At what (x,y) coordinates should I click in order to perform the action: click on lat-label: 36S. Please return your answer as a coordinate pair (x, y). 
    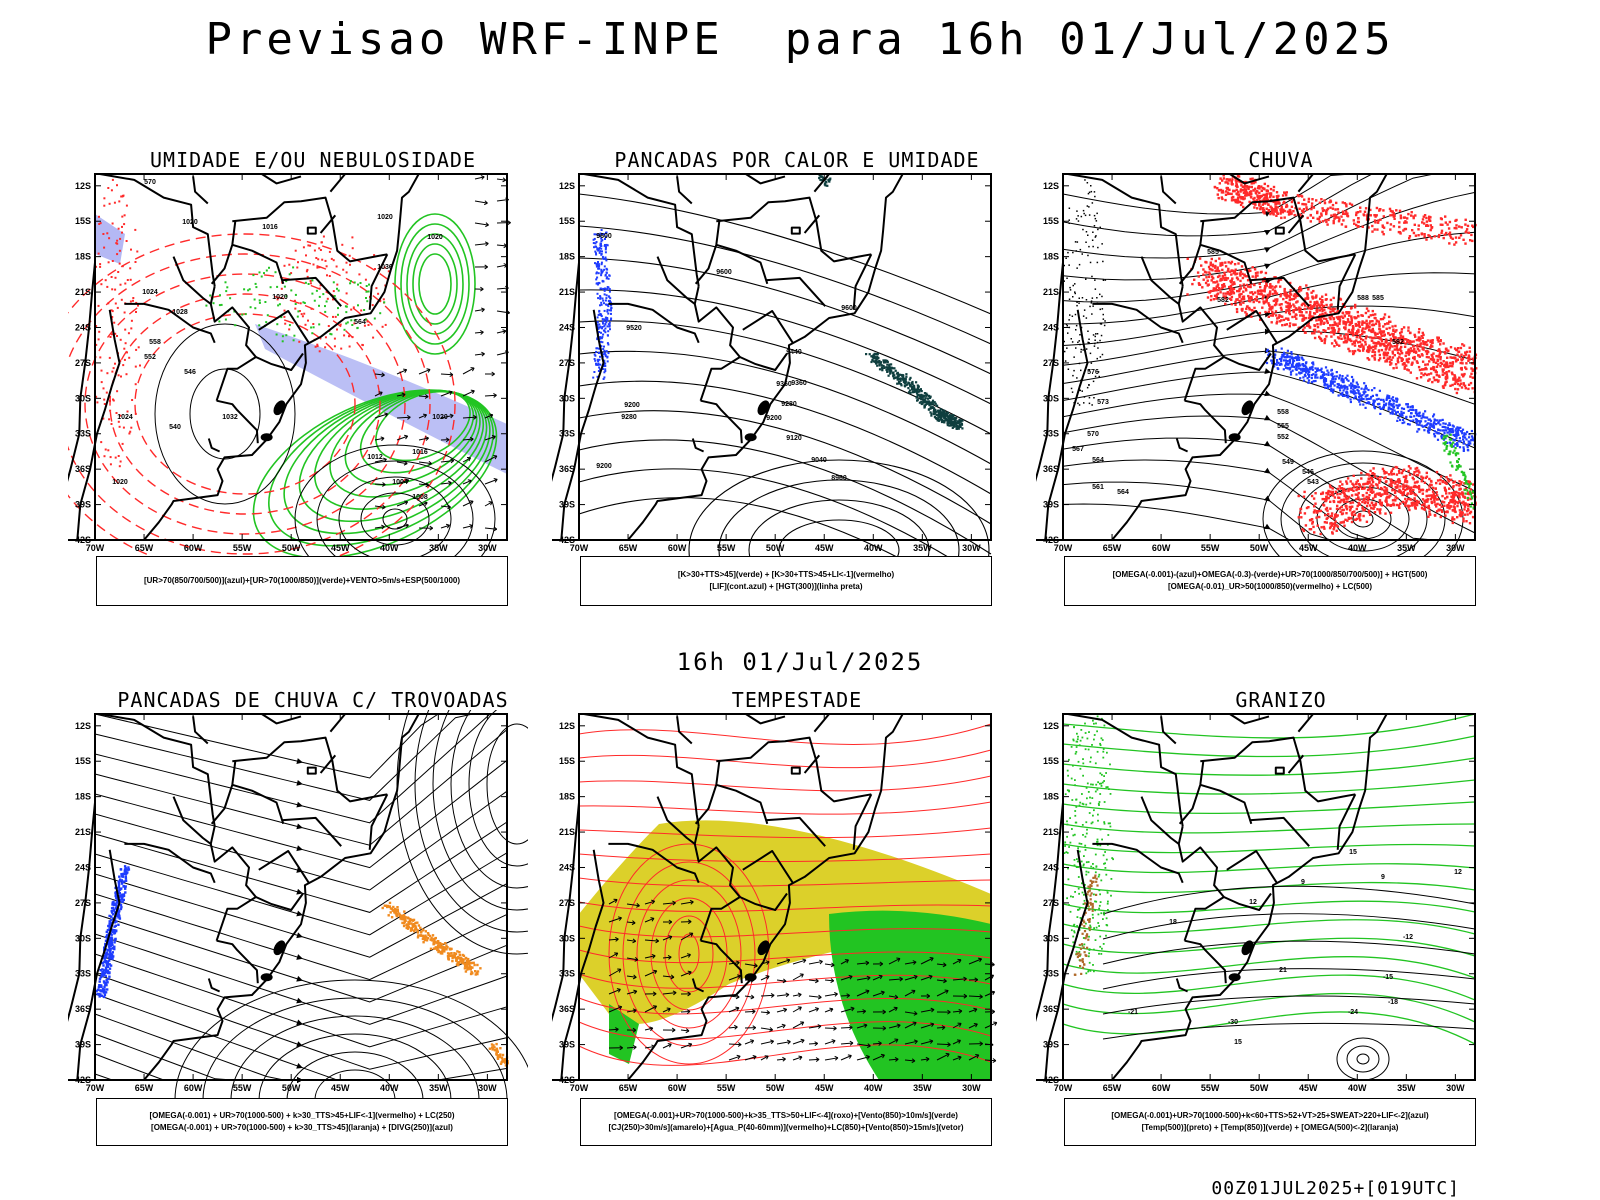
    Looking at the image, I should click on (83, 469).